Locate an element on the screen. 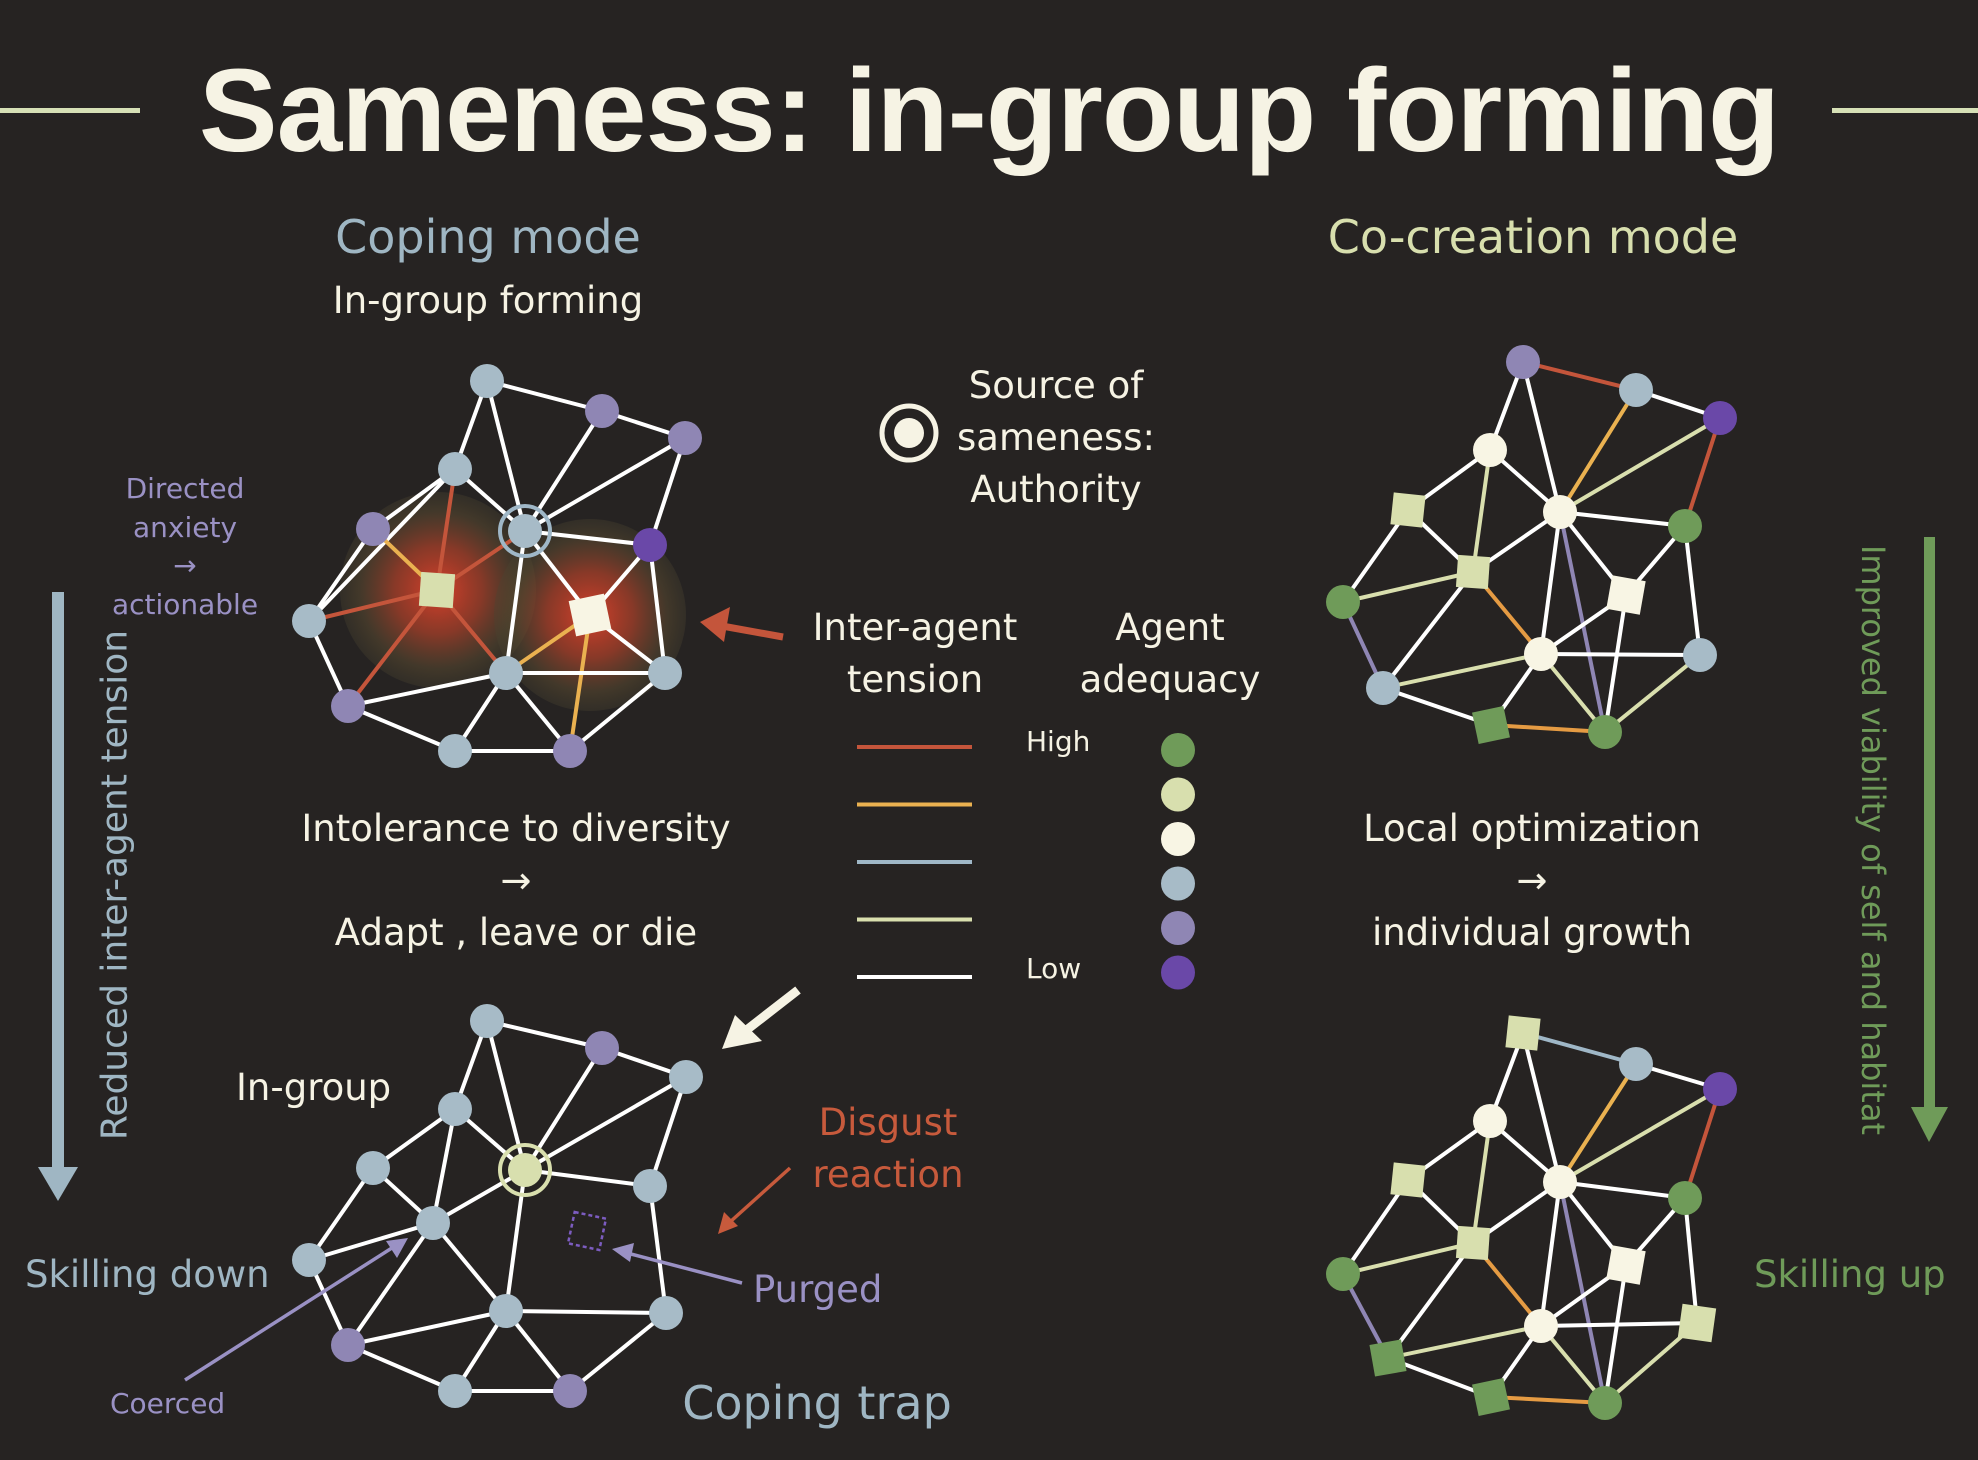  coerced-arrow is located at coordinates (296, 1310).